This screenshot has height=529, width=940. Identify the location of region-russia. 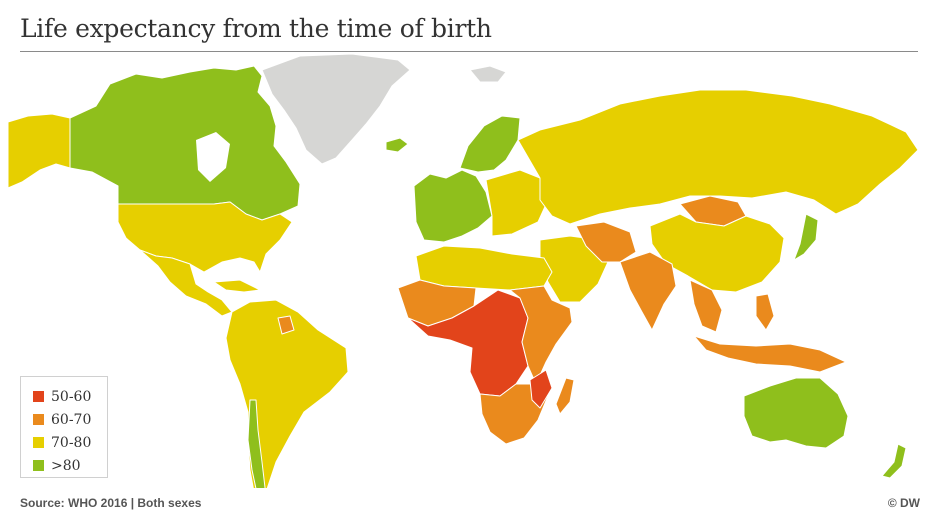
(718, 157).